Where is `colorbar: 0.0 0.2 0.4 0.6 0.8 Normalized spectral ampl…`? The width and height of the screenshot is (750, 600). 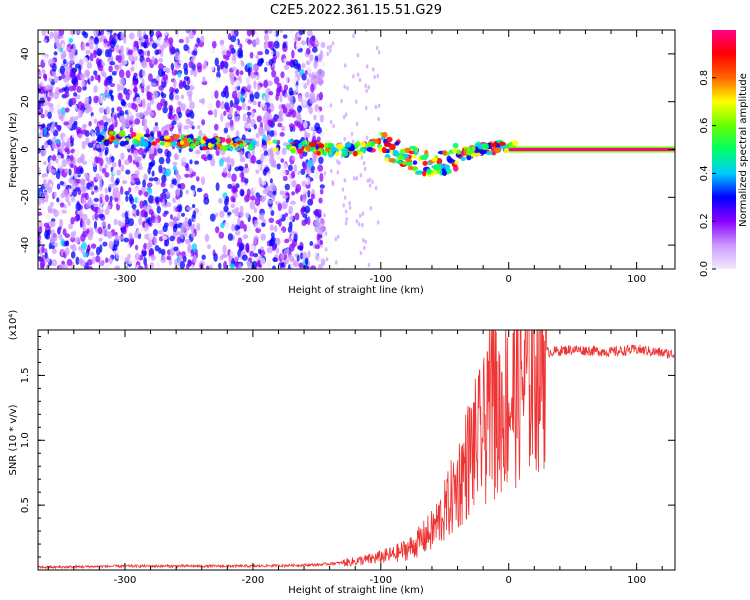
colorbar: 0.0 0.2 0.4 0.6 0.8 Normalized spectral ampl… is located at coordinates (724, 153).